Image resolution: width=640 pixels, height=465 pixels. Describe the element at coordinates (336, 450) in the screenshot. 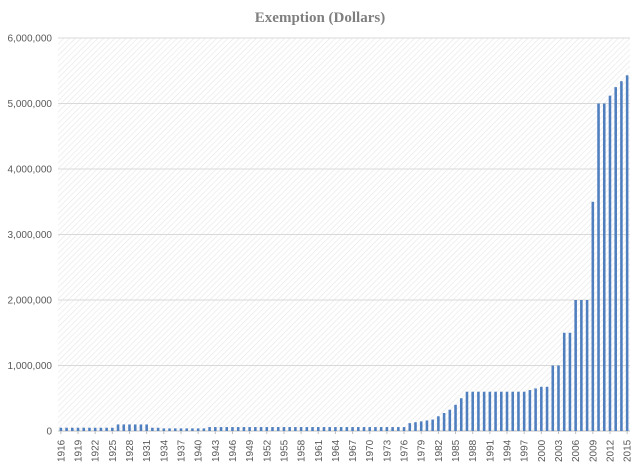

I see `x-tick-label: 1964` at that location.